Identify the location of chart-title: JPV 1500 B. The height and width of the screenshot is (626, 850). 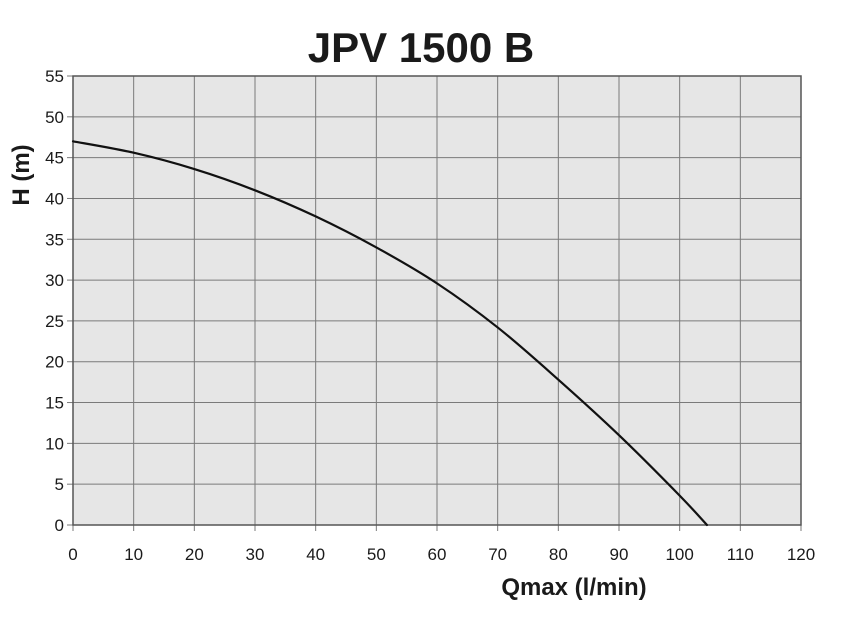
(421, 47).